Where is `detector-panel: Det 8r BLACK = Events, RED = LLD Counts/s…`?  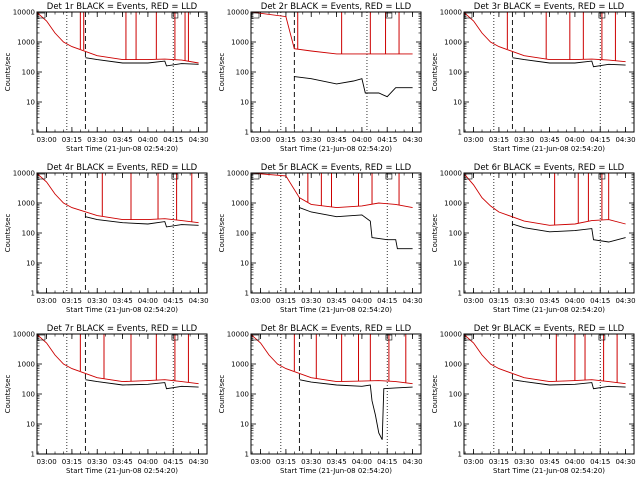 detector-panel: Det 8r BLACK = Events, RED = LLD Counts/s… is located at coordinates (320, 399).